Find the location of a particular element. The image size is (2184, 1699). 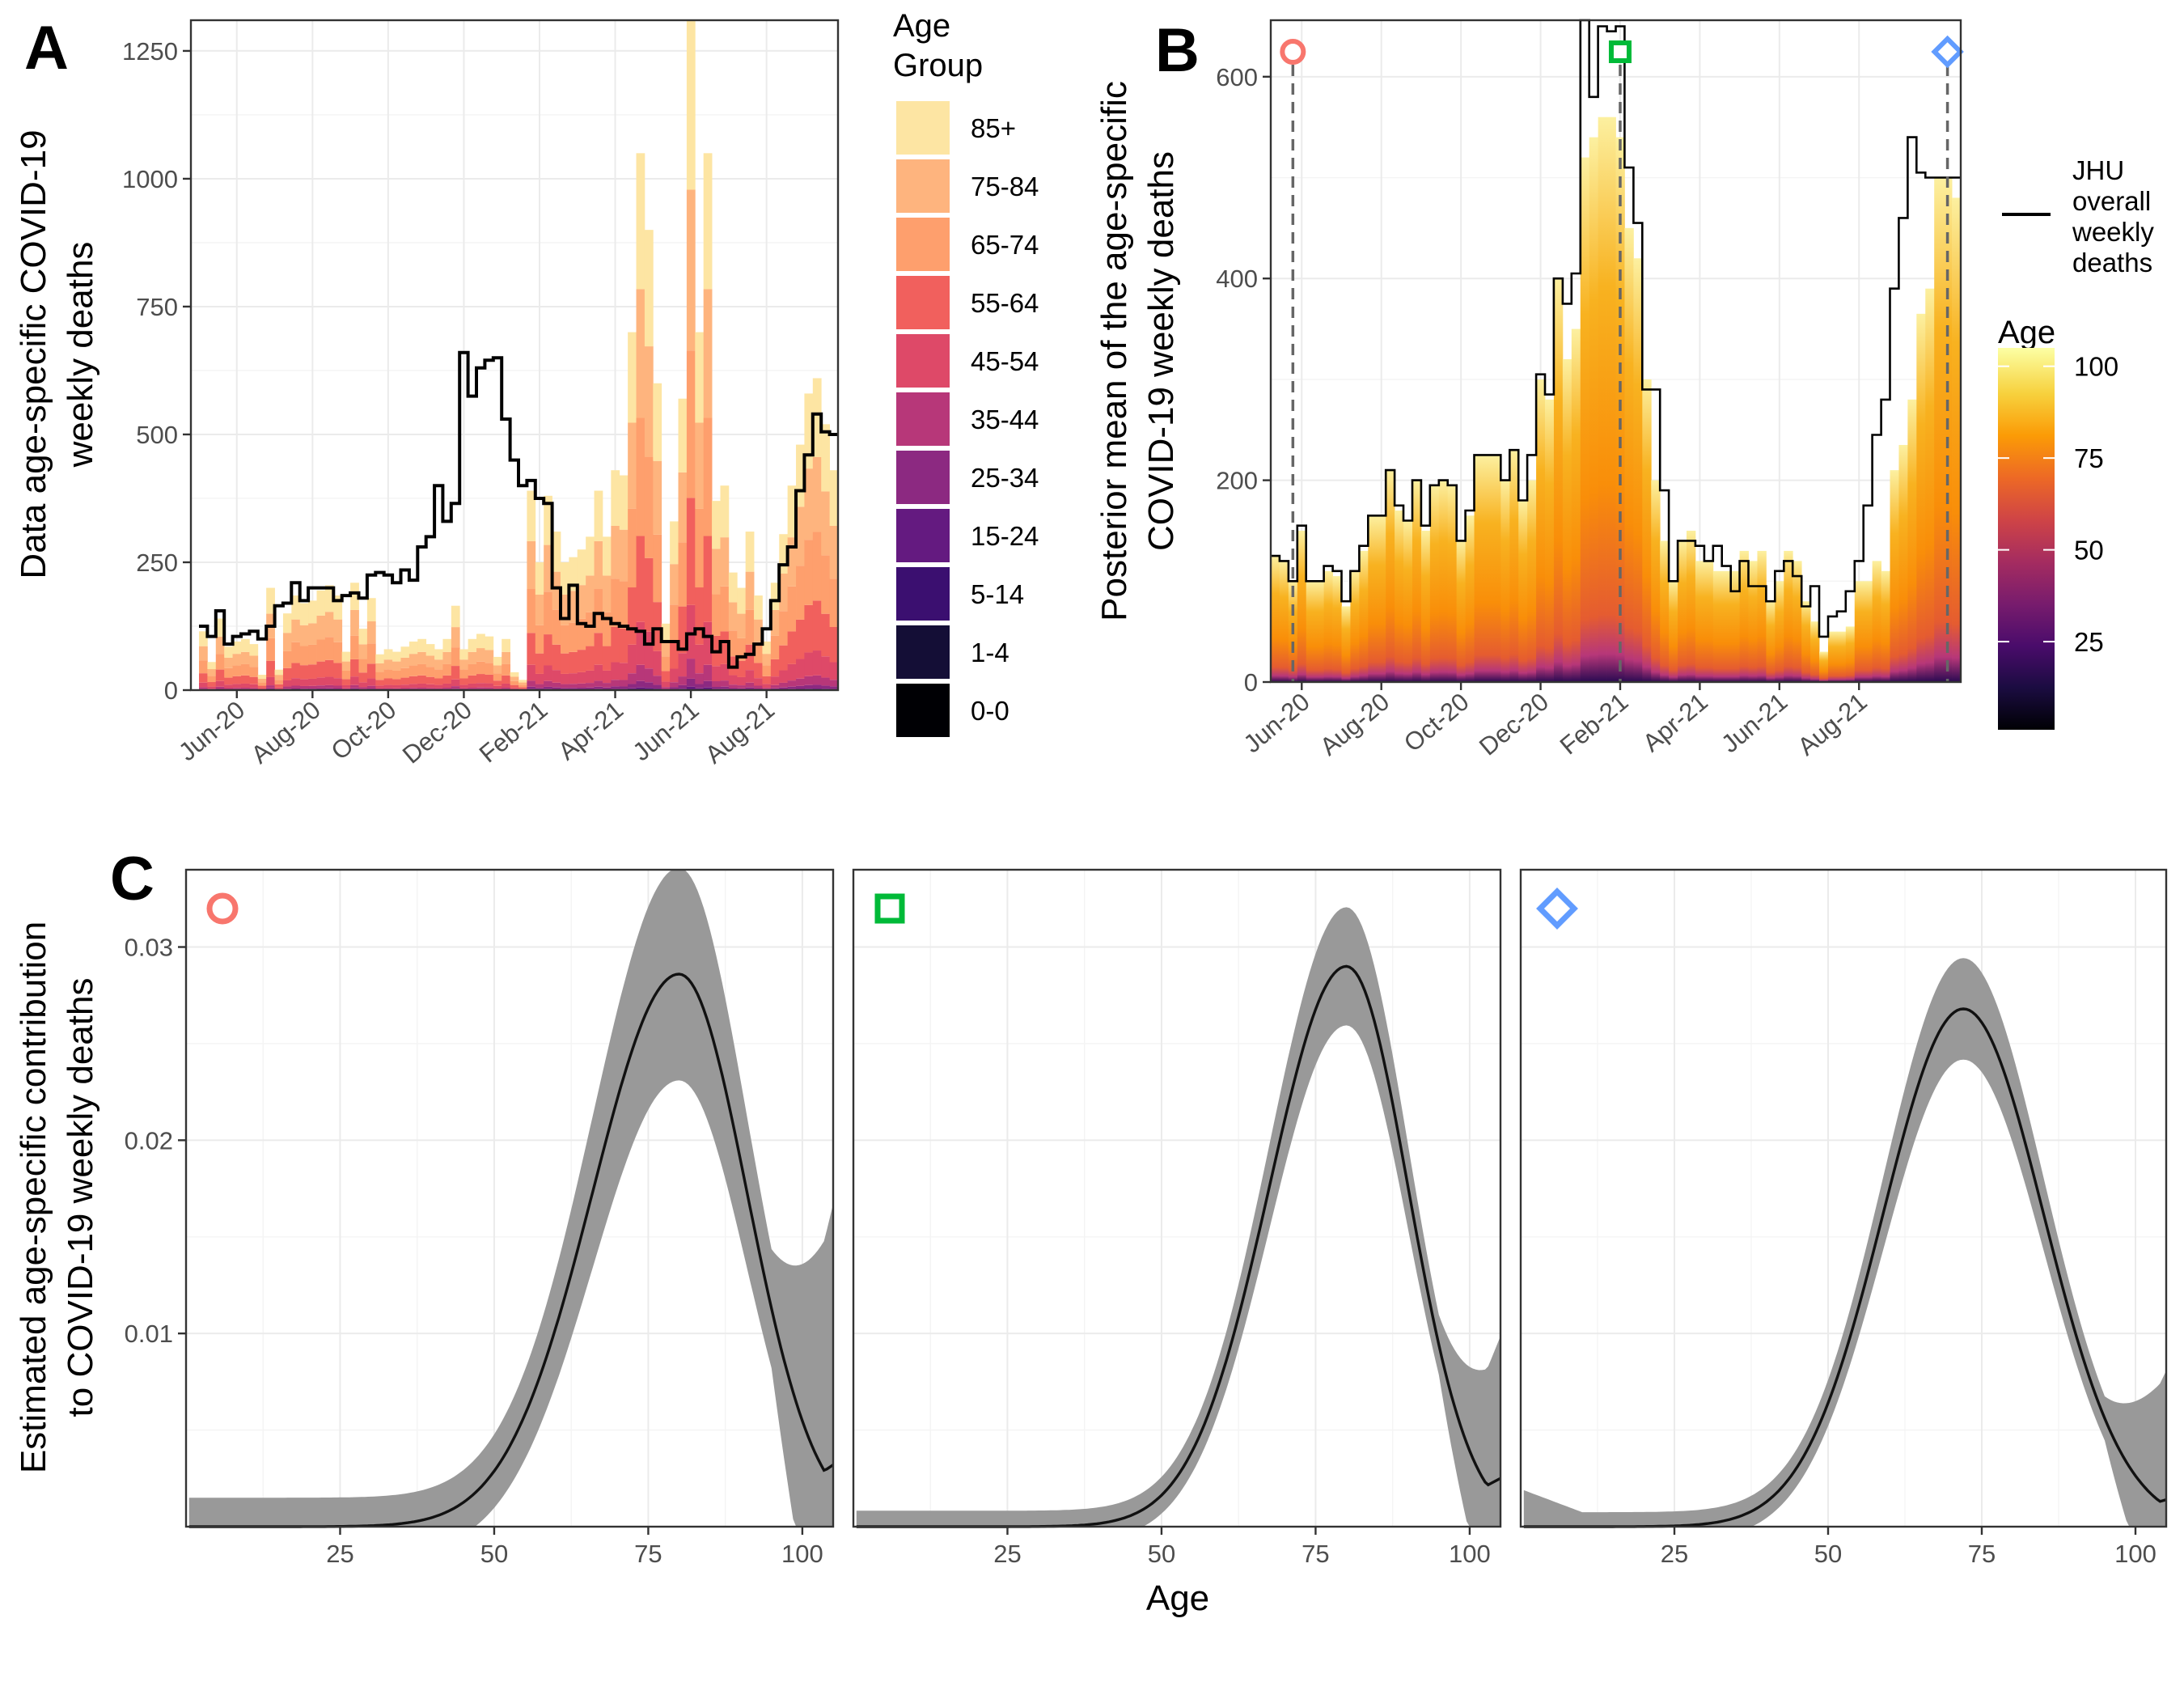

legend-label-55-64: 55-64 is located at coordinates (1005, 303).